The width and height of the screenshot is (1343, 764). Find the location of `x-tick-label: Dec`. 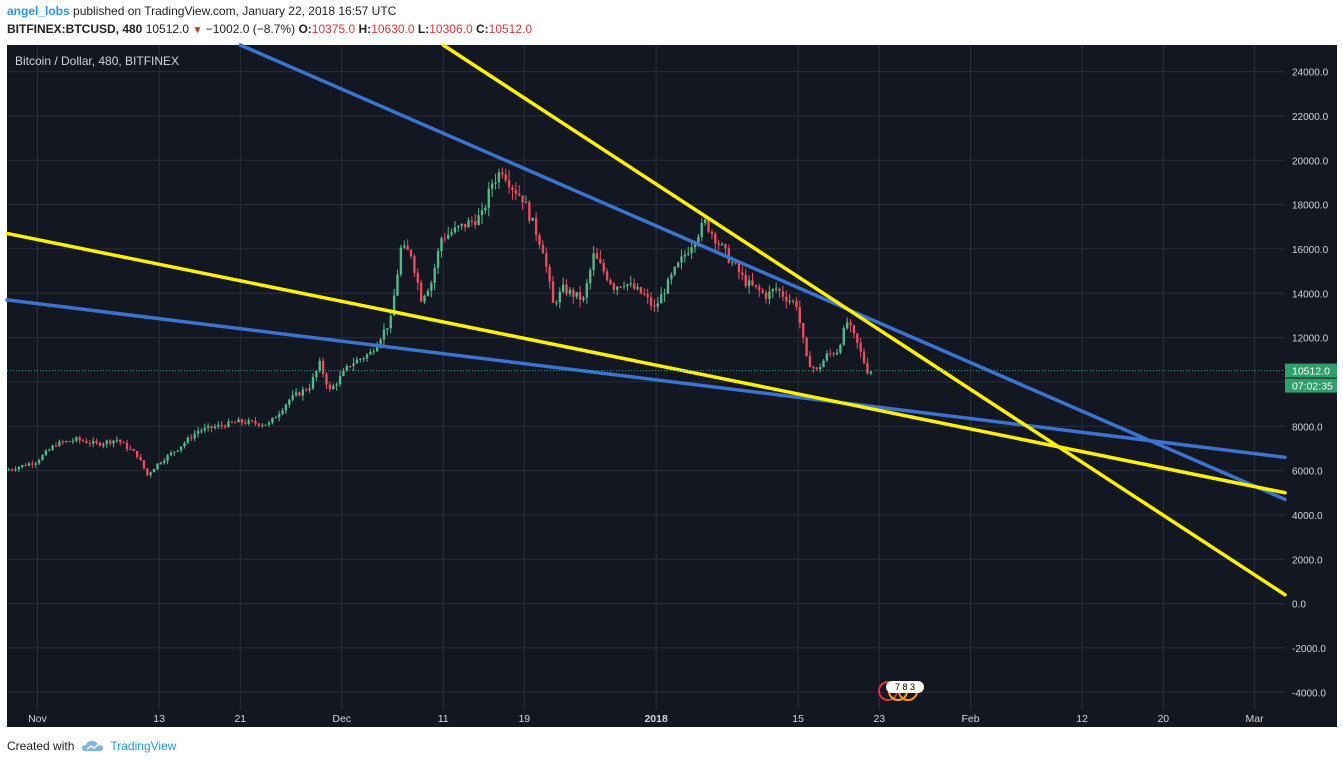

x-tick-label: Dec is located at coordinates (341, 719).